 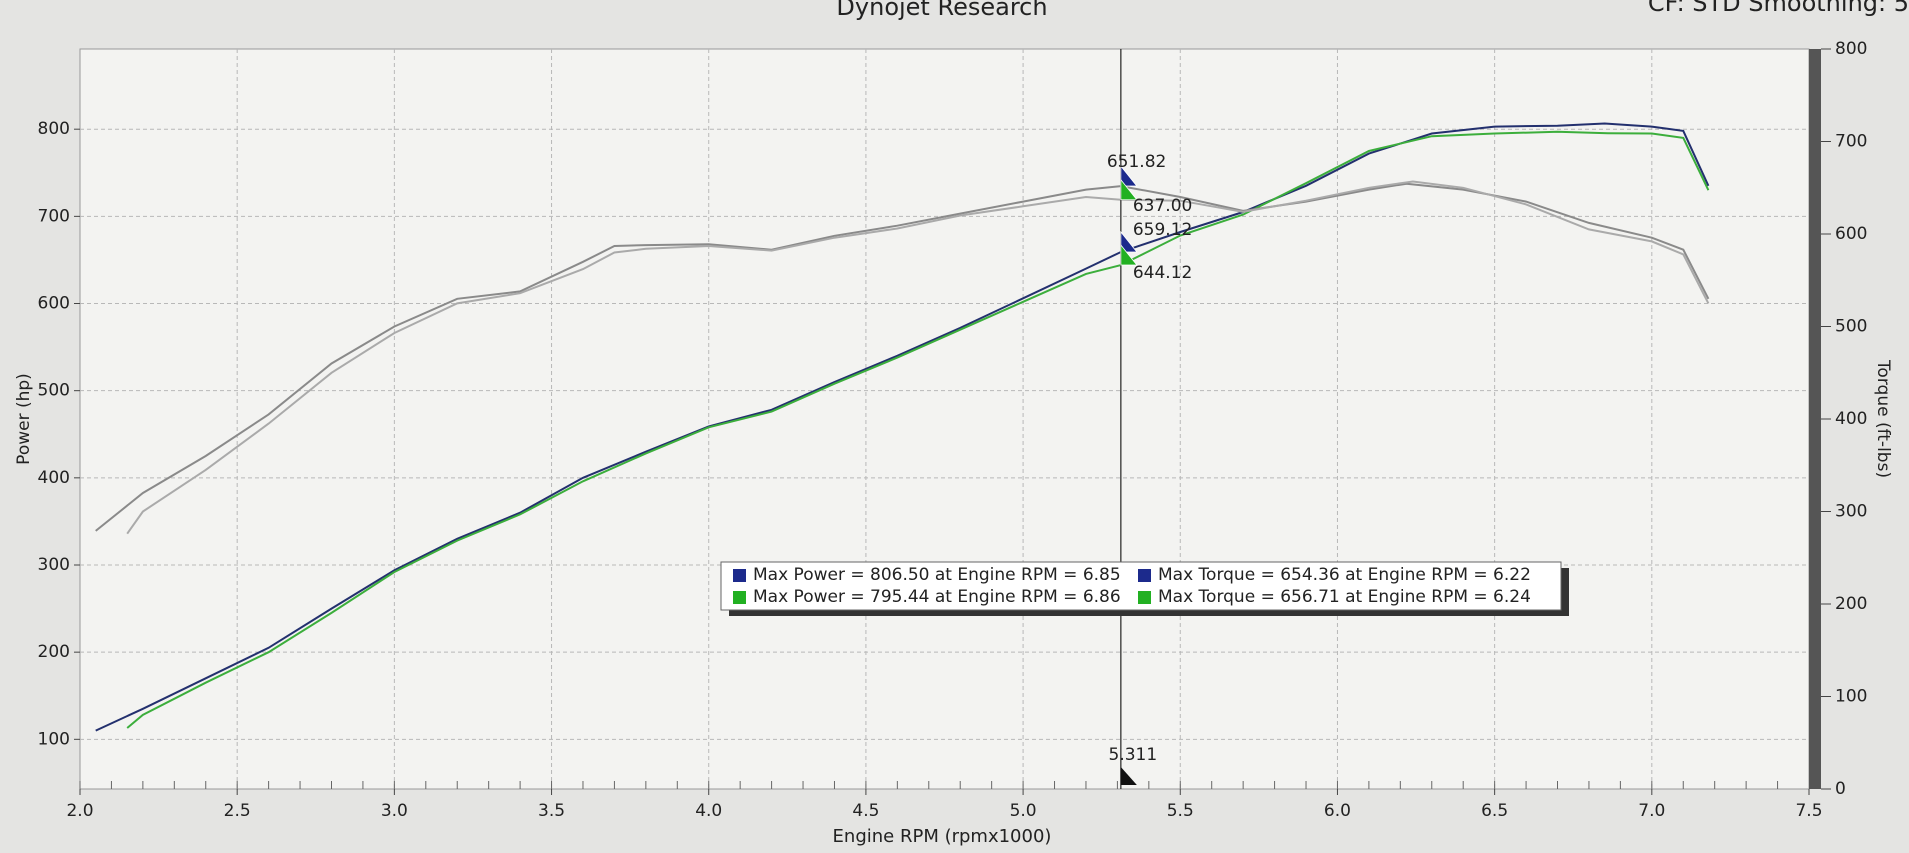 What do you see at coordinates (708, 811) in the screenshot?
I see `x-tick-label: 4.0` at bounding box center [708, 811].